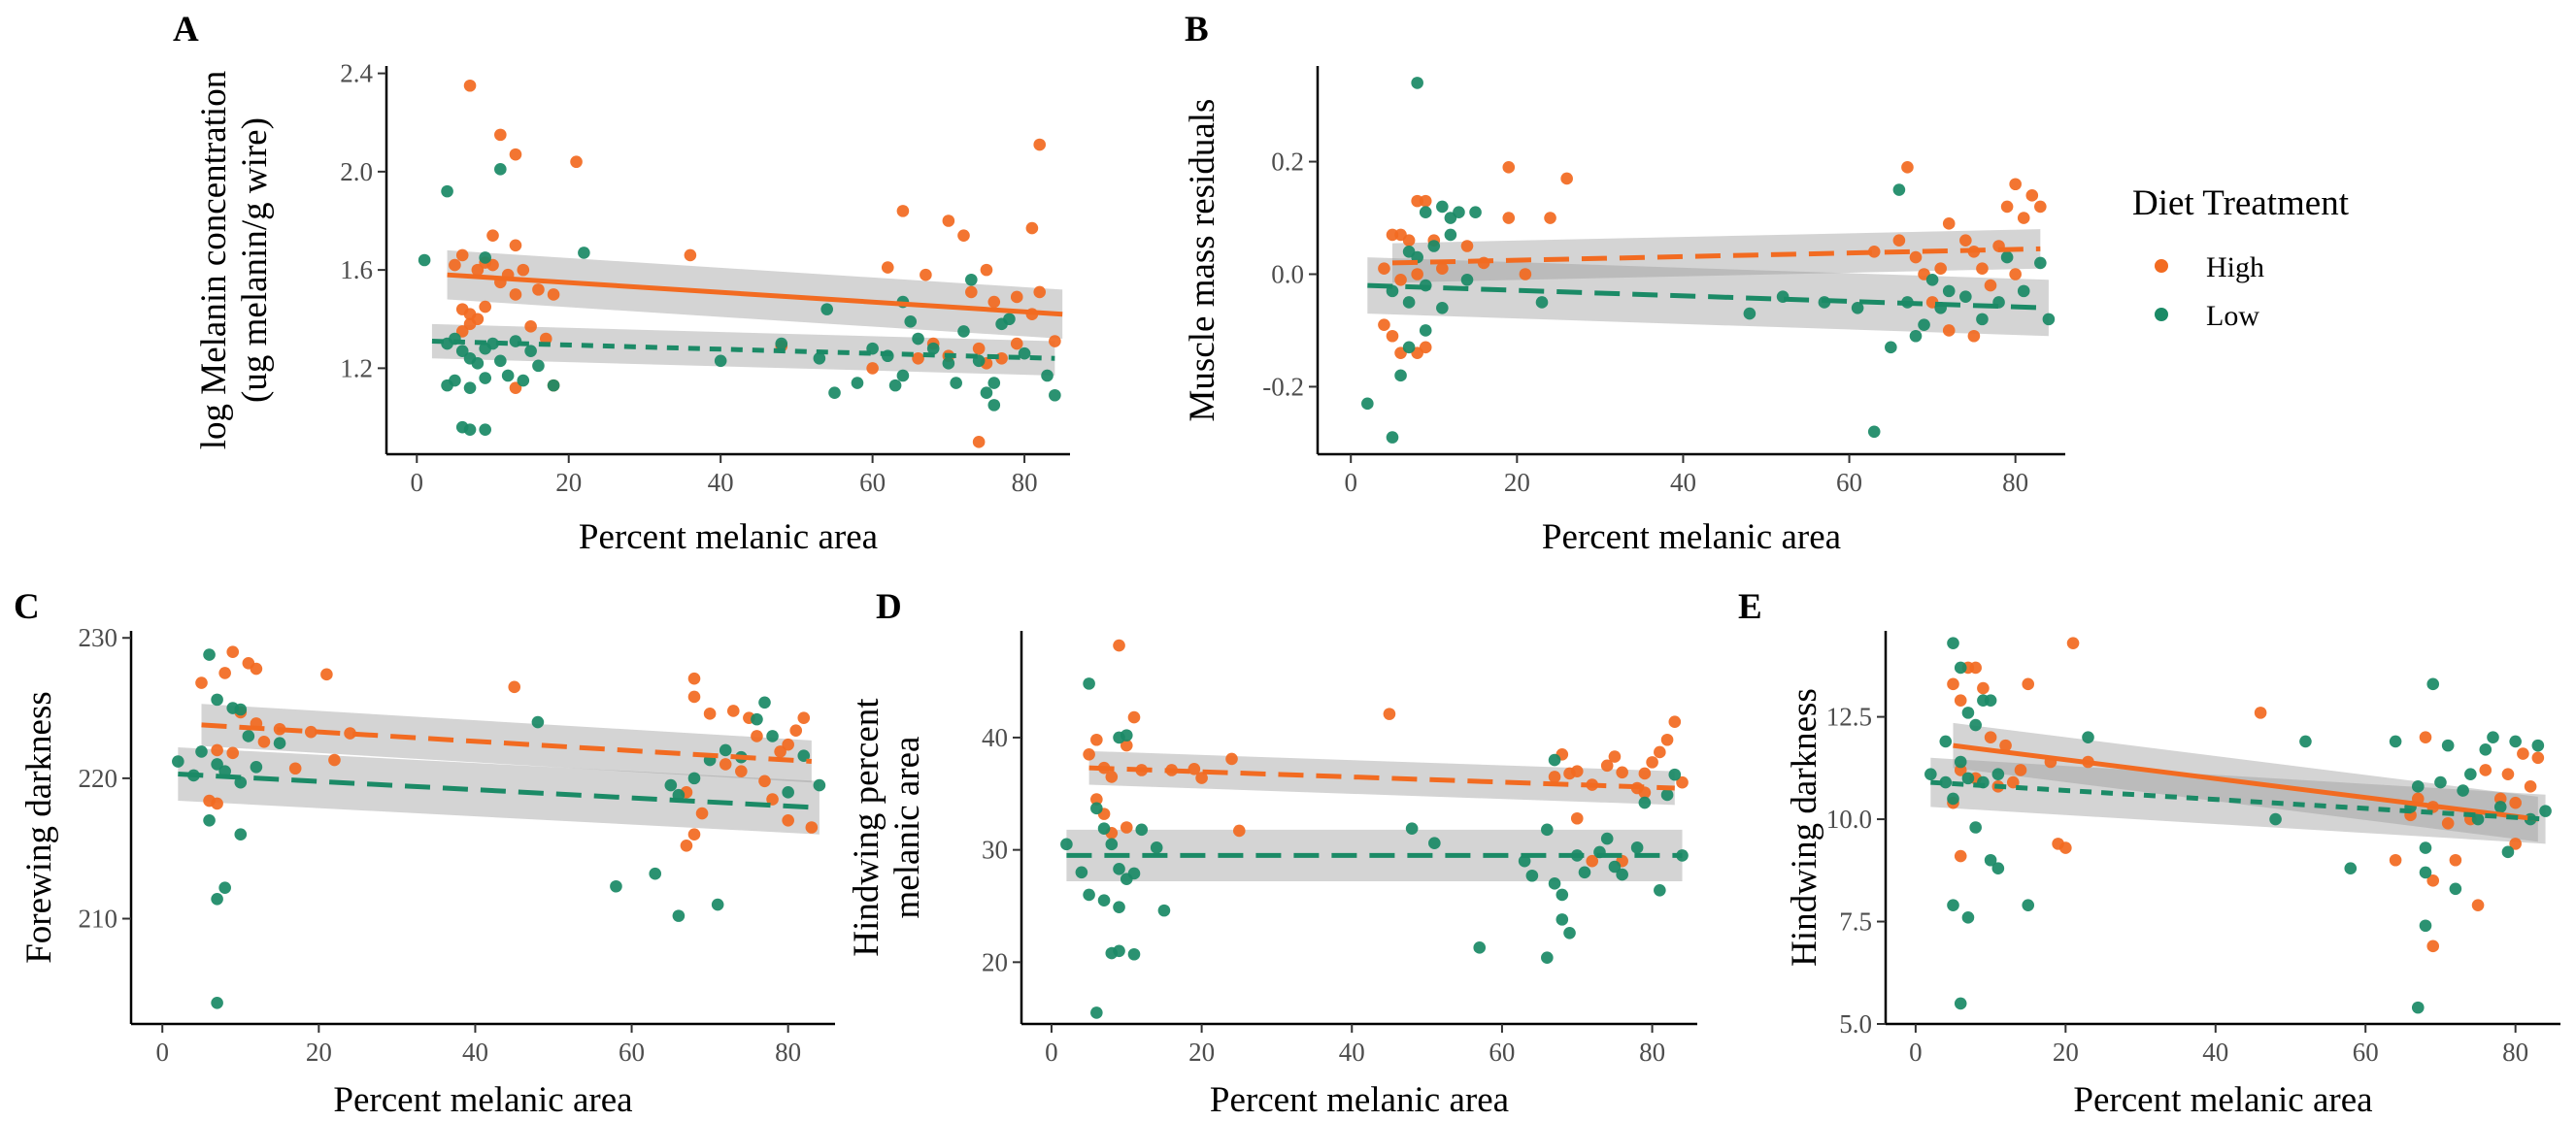 This screenshot has height=1121, width=2576. I want to click on panel-b-y-tick-label: 0.2, so click(1288, 162).